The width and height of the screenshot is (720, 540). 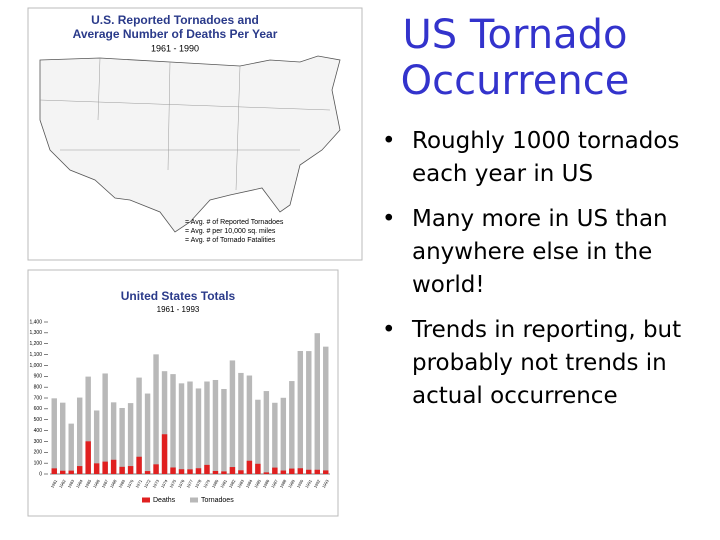 I want to click on chart-title: United States Totals, so click(x=178, y=296).